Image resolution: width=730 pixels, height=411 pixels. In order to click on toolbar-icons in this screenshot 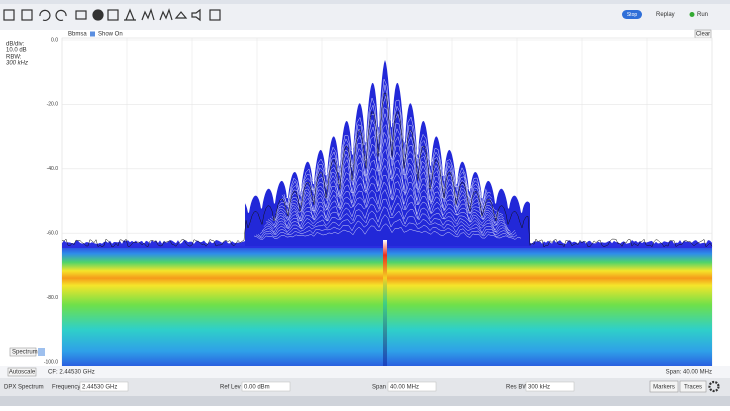, I will do `click(112, 15)`.